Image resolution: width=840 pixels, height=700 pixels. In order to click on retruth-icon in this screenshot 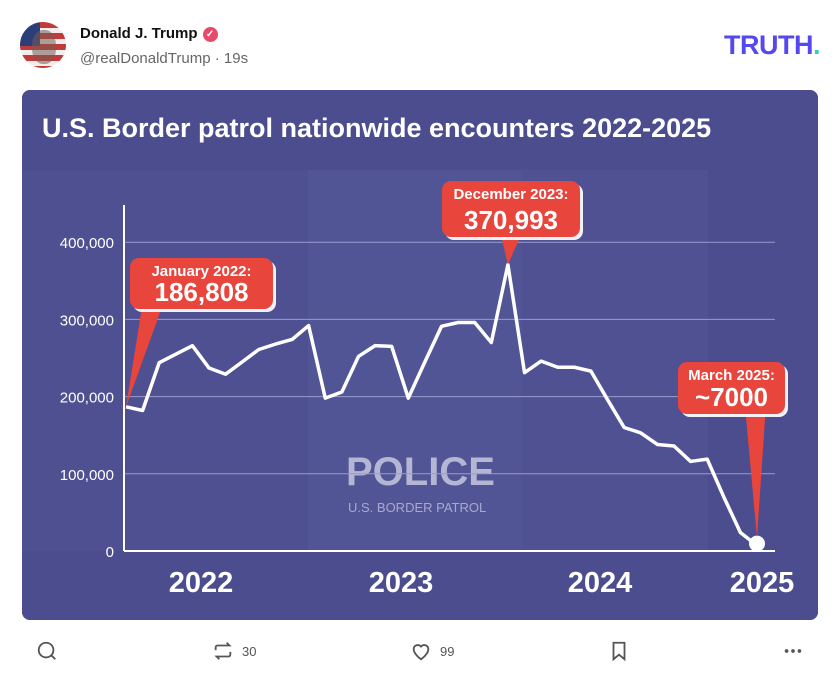, I will do `click(223, 651)`.